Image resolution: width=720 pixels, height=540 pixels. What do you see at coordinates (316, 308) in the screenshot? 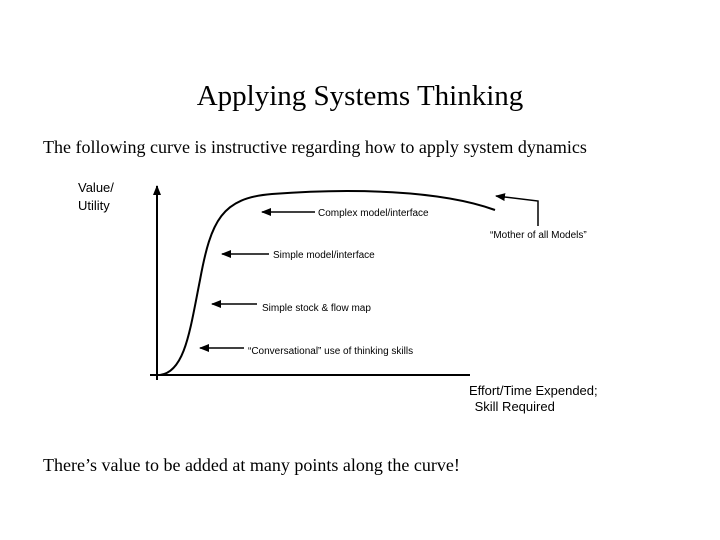
I see `annotation: Simple stock & flow map` at bounding box center [316, 308].